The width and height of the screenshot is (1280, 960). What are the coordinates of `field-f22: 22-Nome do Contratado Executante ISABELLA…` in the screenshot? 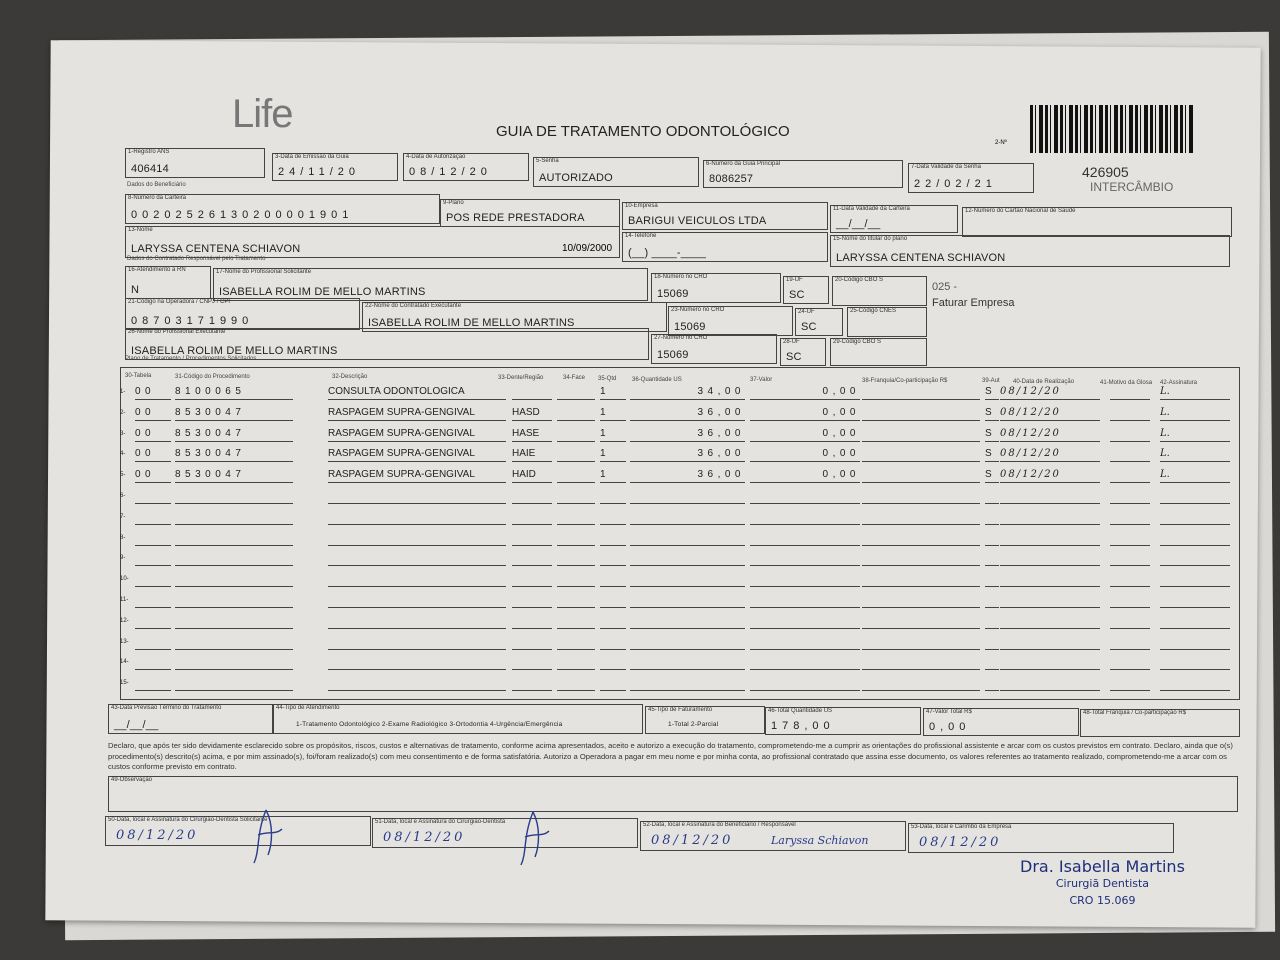 It's located at (514, 317).